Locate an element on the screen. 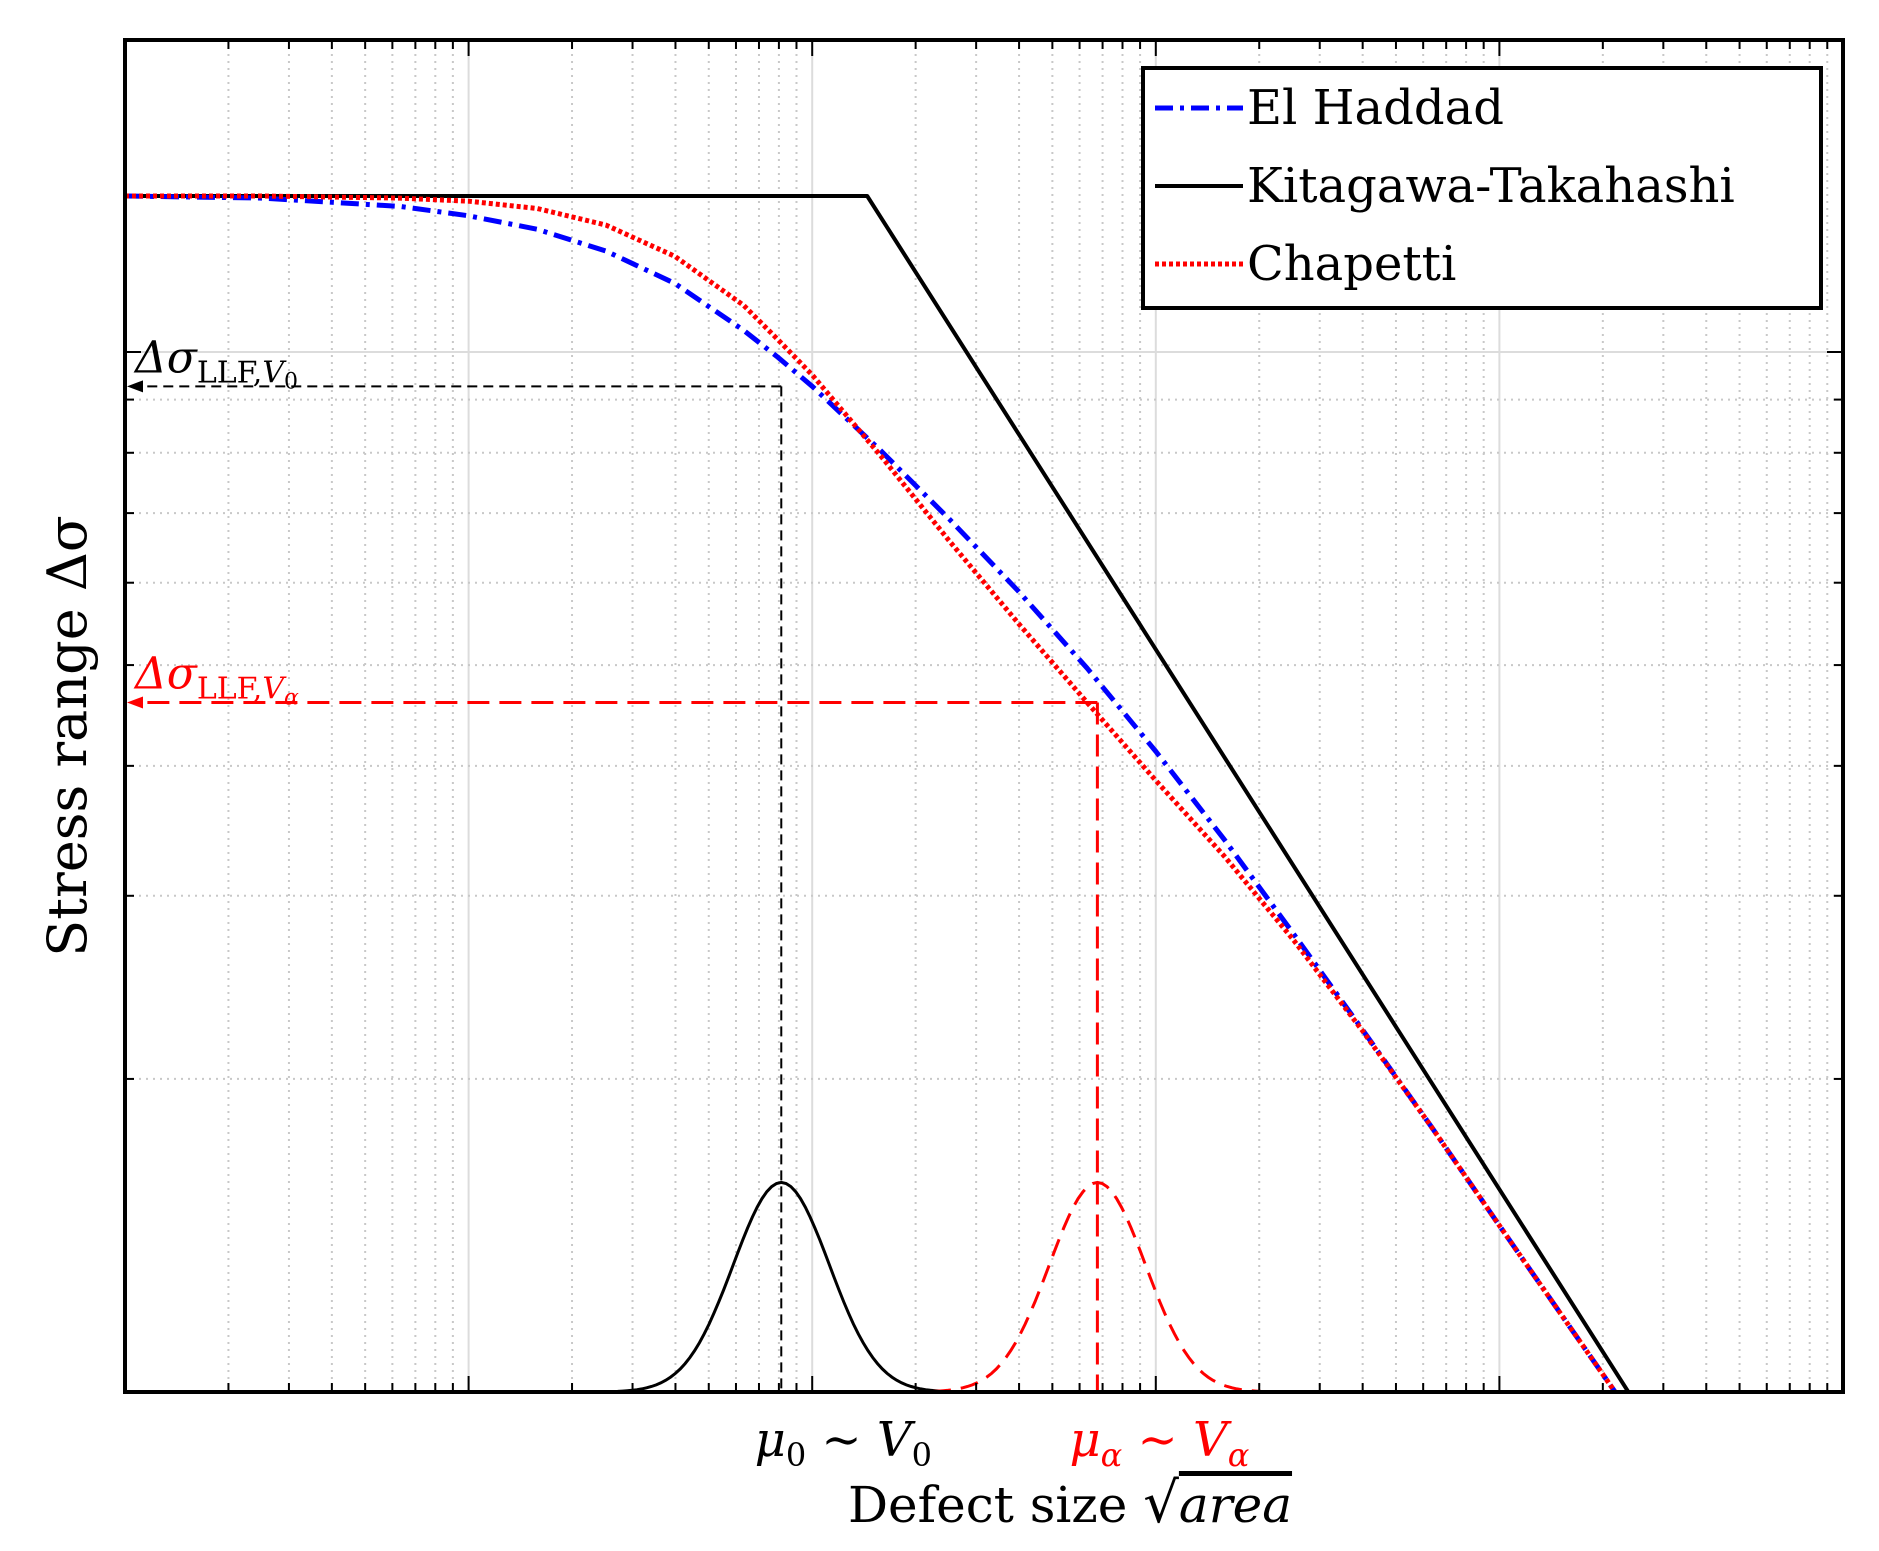 The image size is (1879, 1551). y-axis-label: Stress range Δσ is located at coordinates (67, 735).